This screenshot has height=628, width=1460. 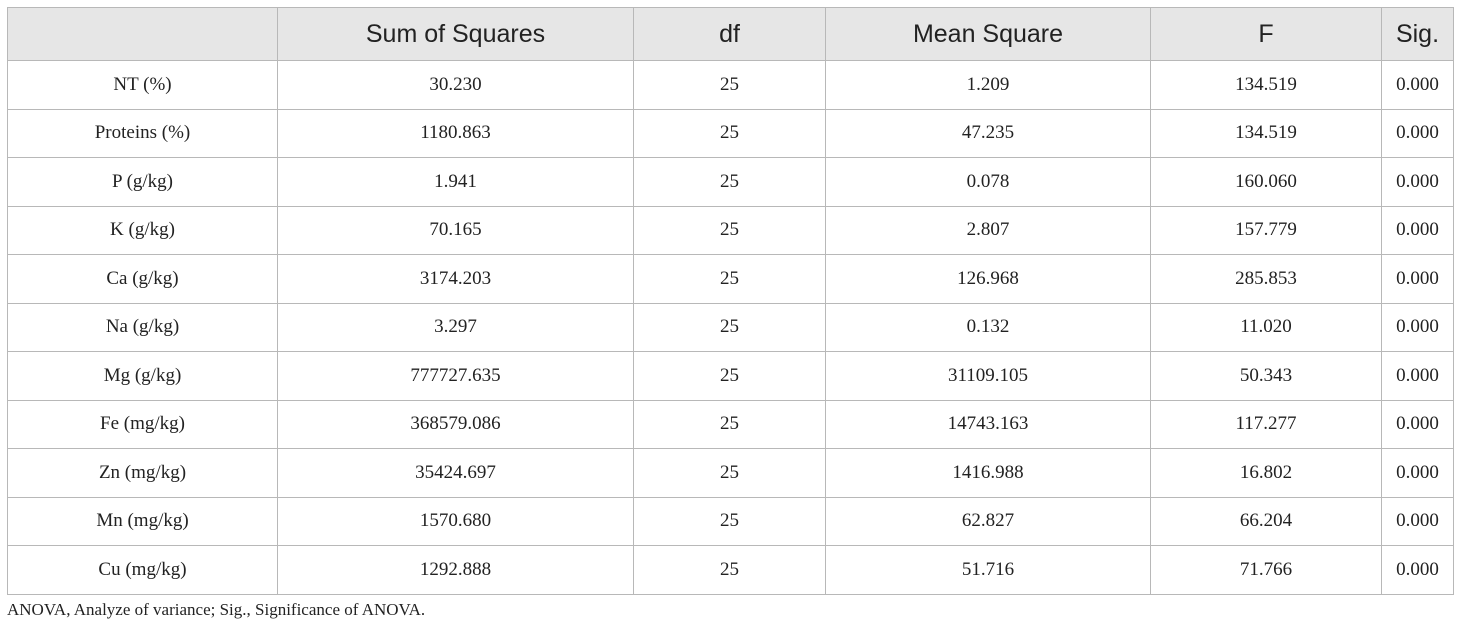 I want to click on table-row: Zn (mg/kg) 35424.697 25 1416.988 16.802 0.000, so click(x=730, y=473).